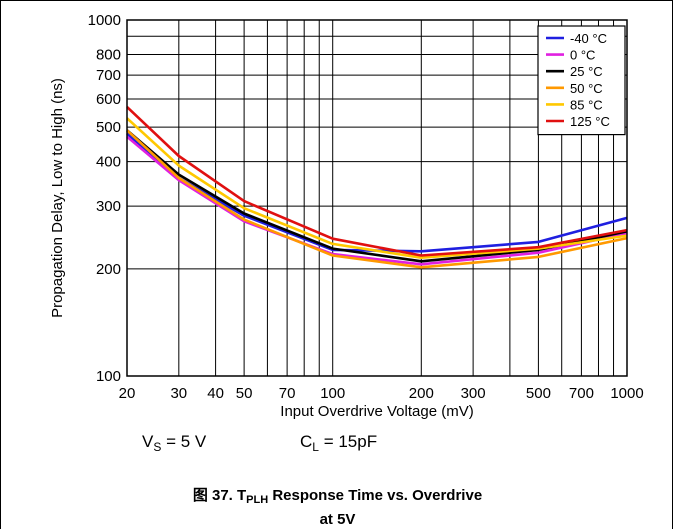  What do you see at coordinates (108, 376) in the screenshot?
I see `y-tick-label: 100` at bounding box center [108, 376].